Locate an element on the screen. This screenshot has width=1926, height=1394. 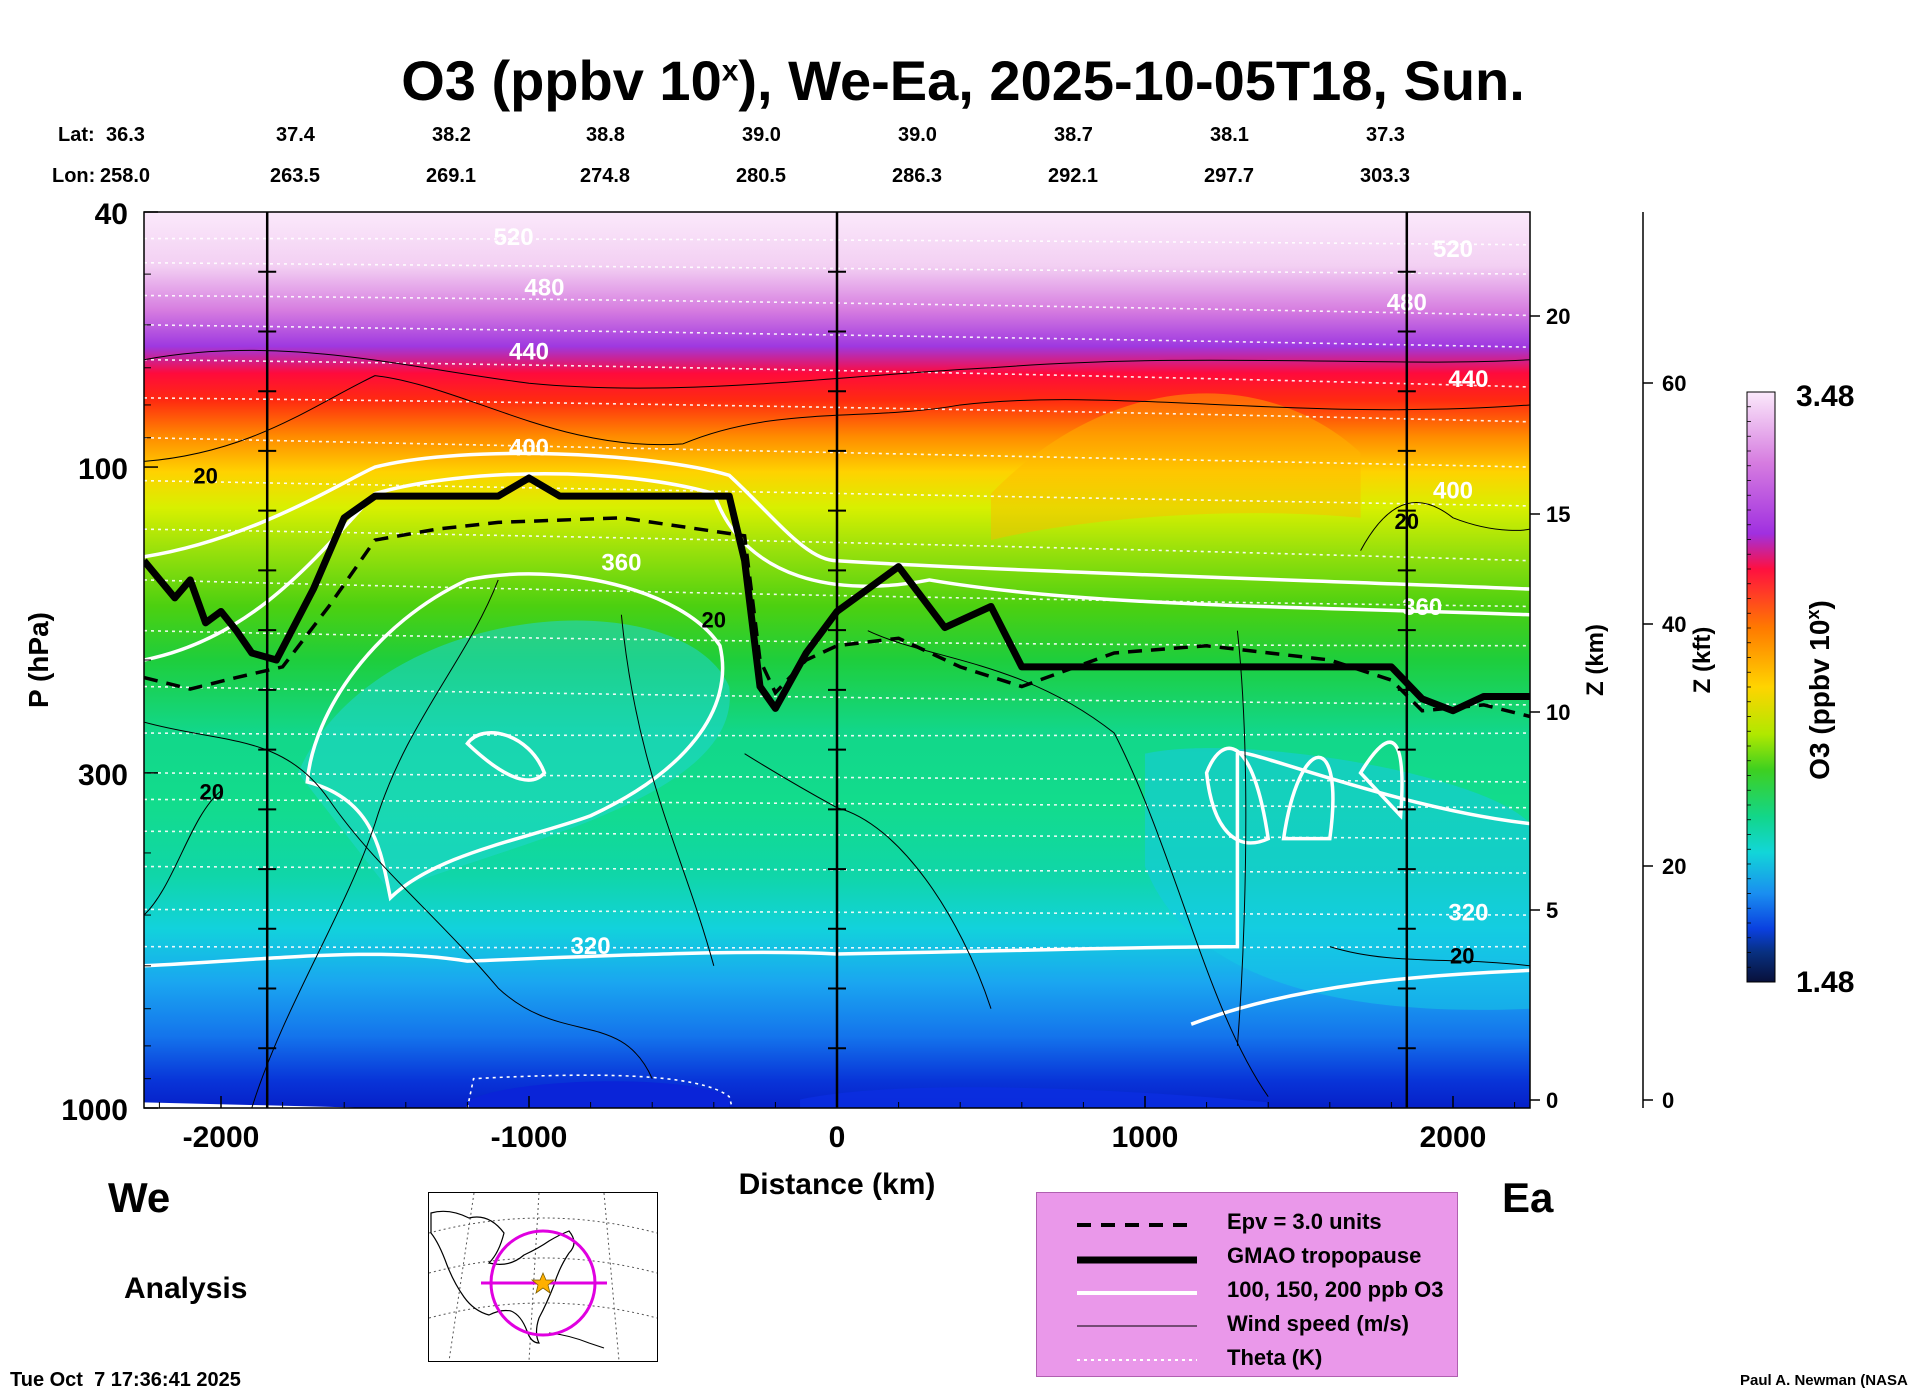
legend-item-ozone: 100, 150, 200 ppb O3 is located at coordinates (1247, 1291).